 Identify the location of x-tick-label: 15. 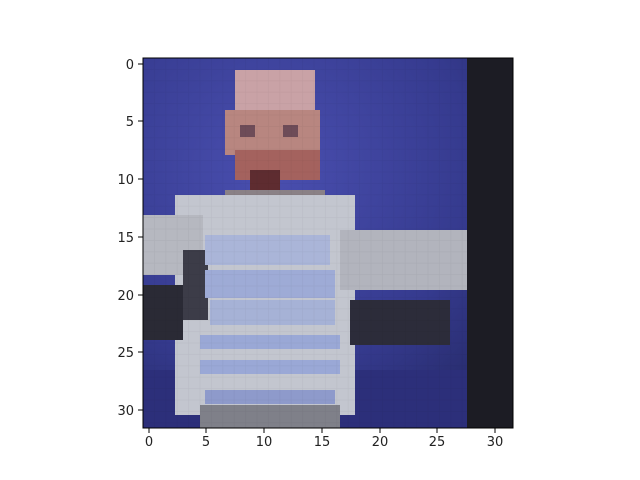
(322, 442).